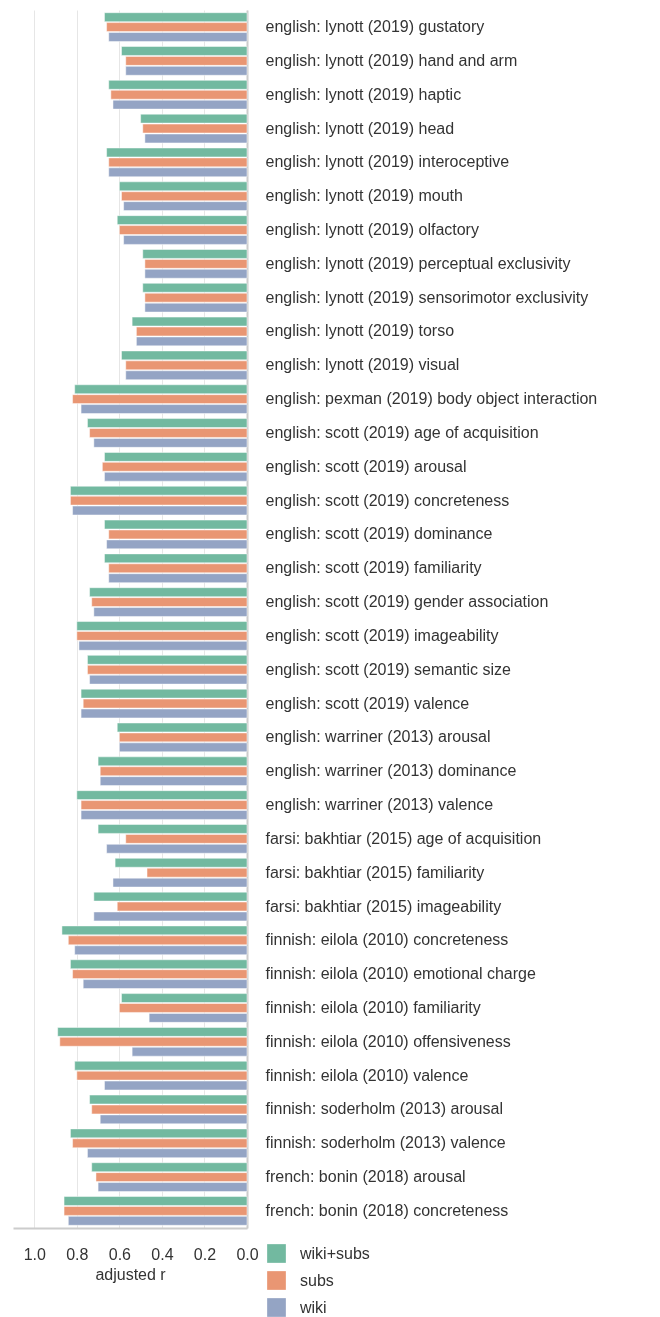 The height and width of the screenshot is (1317, 660). What do you see at coordinates (317, 1280) in the screenshot?
I see `legend-label: subs` at bounding box center [317, 1280].